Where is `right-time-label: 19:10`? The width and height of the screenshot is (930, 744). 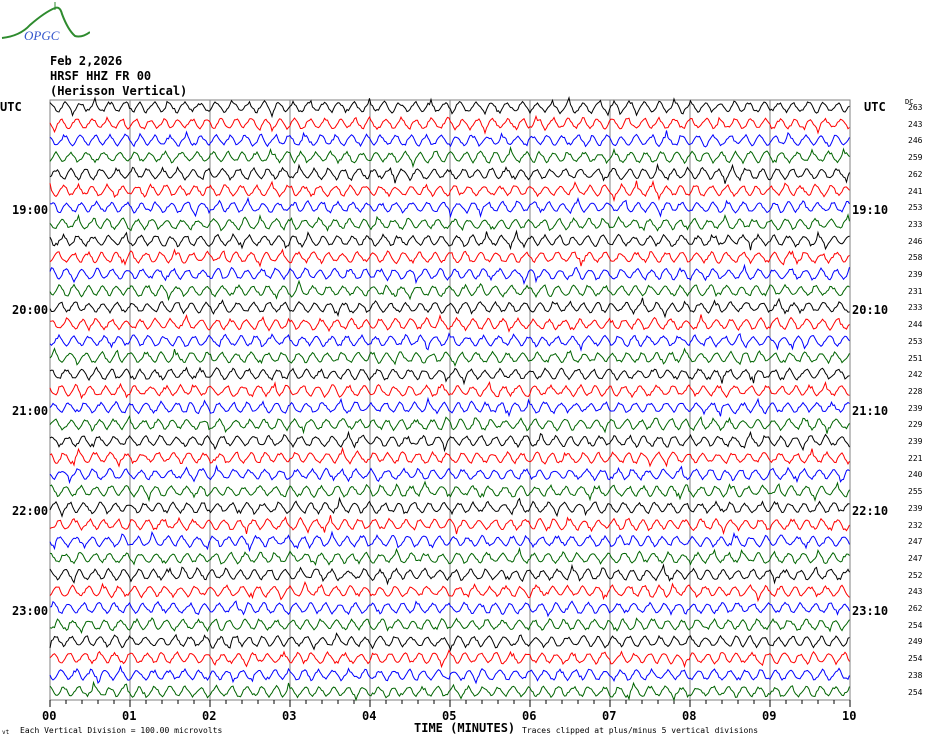
right-time-label: 19:10 is located at coordinates (870, 210).